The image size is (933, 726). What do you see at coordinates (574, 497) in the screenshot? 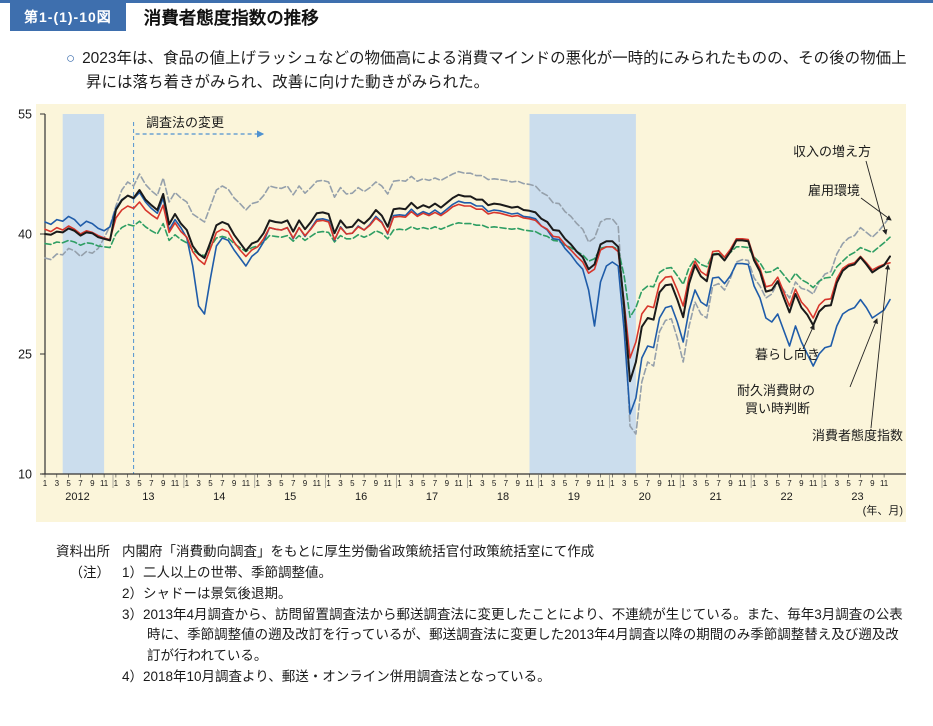
I see `svg-text: 19` at bounding box center [574, 497].